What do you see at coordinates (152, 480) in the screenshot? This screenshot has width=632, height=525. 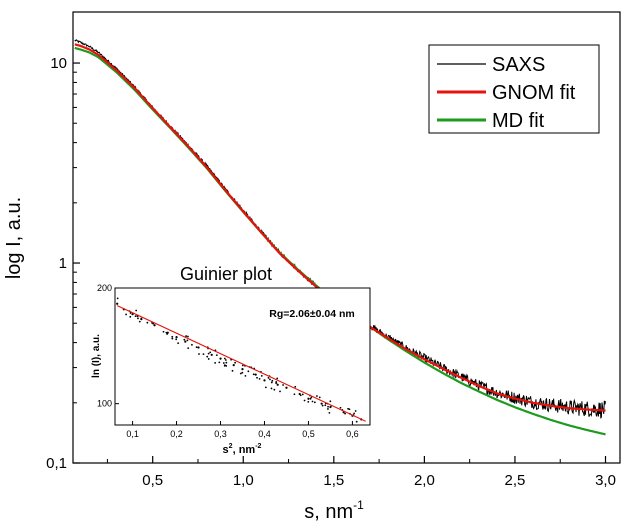 I see `x-tick-label: 0,5` at bounding box center [152, 480].